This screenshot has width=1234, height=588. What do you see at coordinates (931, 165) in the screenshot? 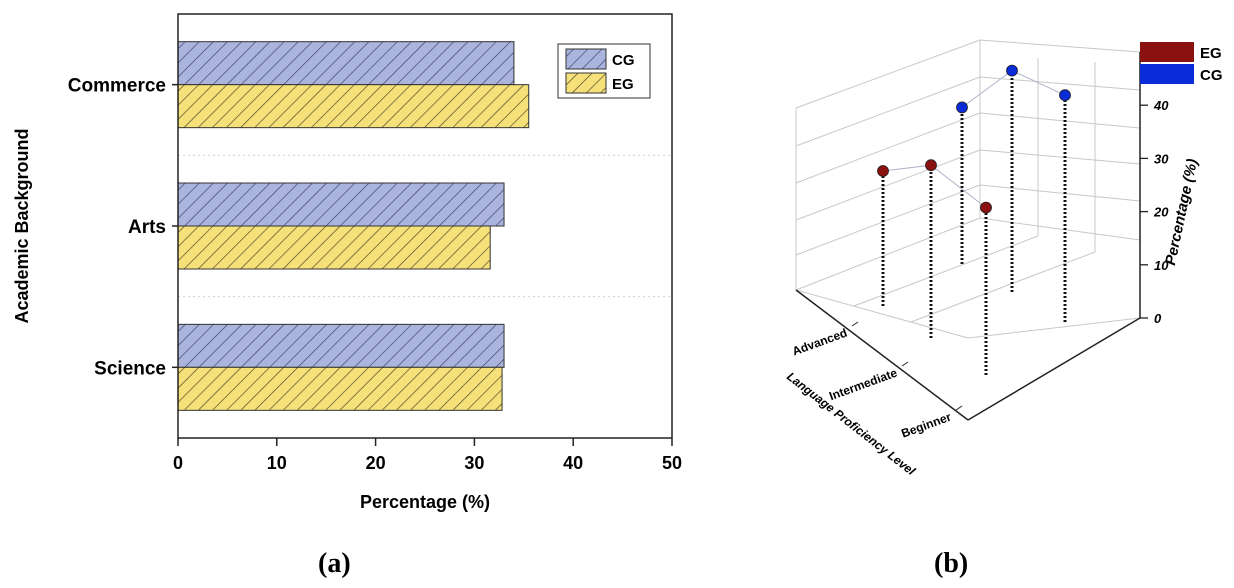
I see `point-eg-intermediate` at bounding box center [931, 165].